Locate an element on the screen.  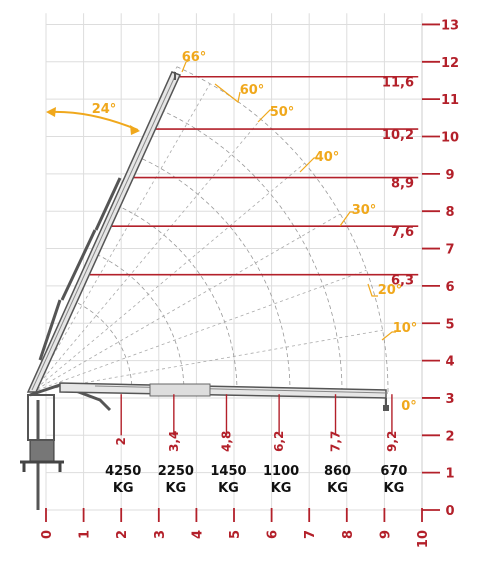
load-table: 4250 KG 2250 KG 1450 KG 1100 KG 860 KG 670 KG is located at coordinates (256, 480).